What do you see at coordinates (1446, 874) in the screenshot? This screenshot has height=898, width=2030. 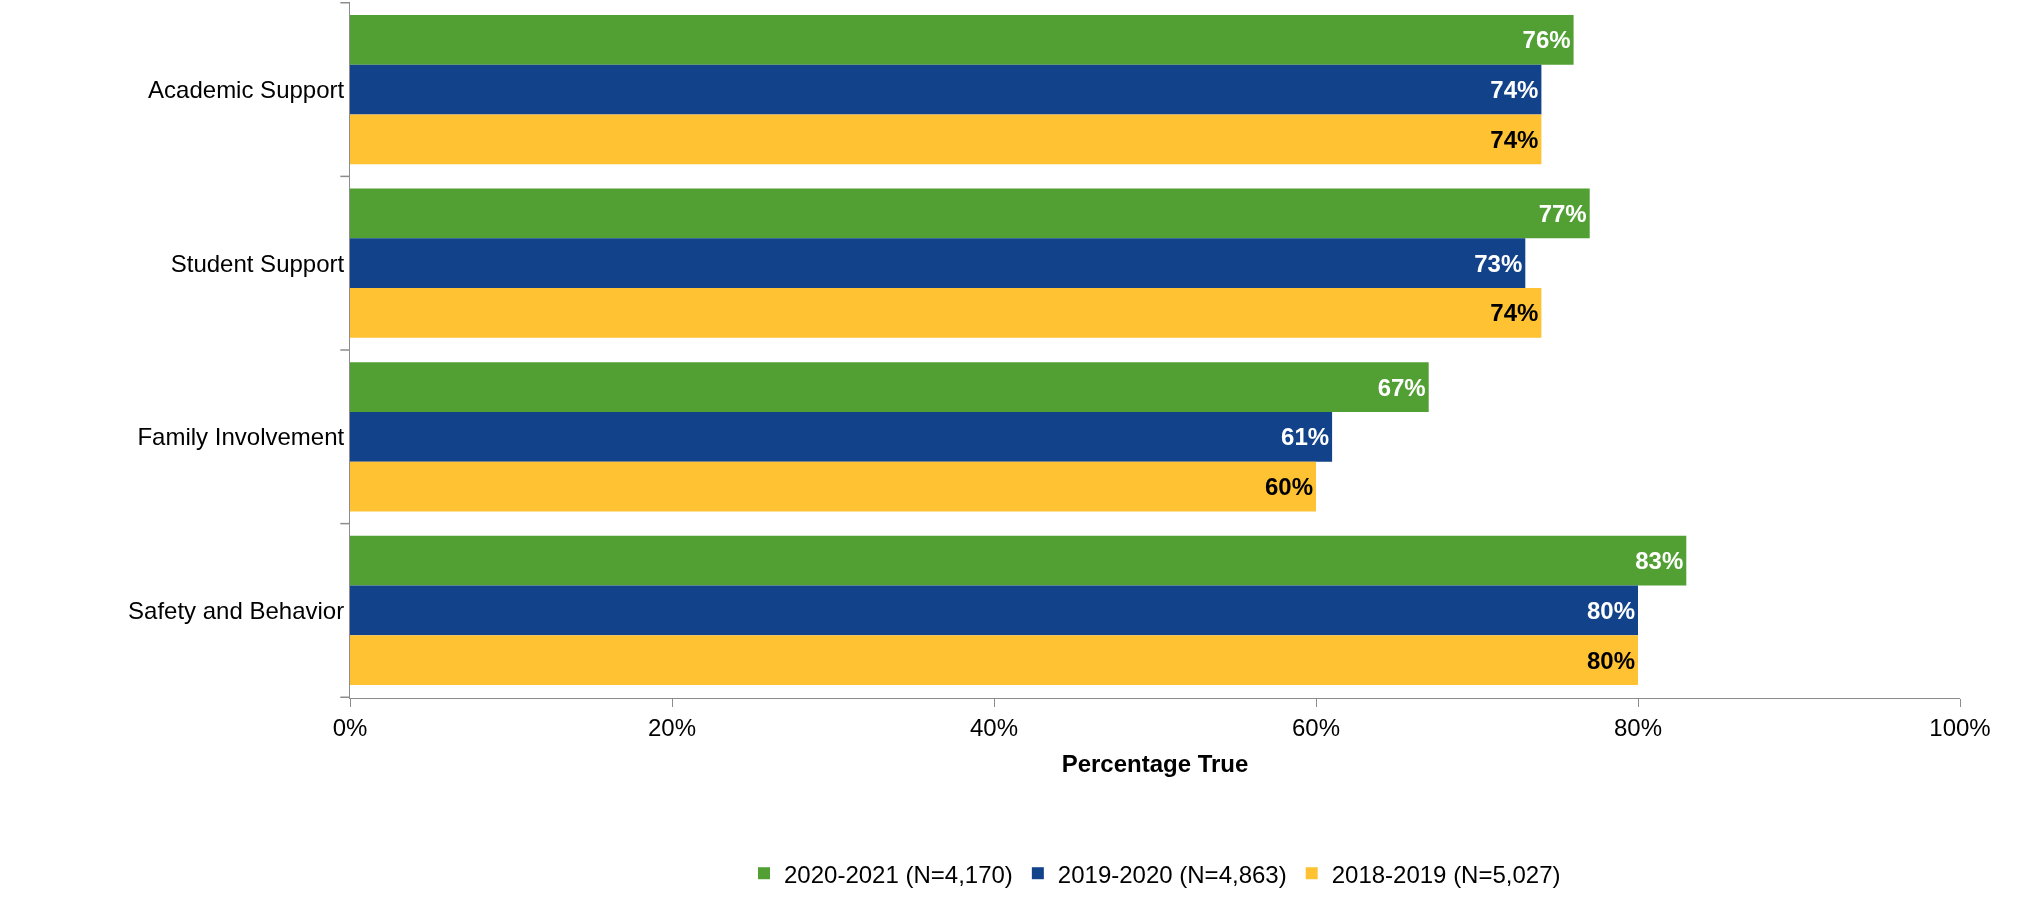 I see `legend-label: 2018-2019 (N=5,027)` at bounding box center [1446, 874].